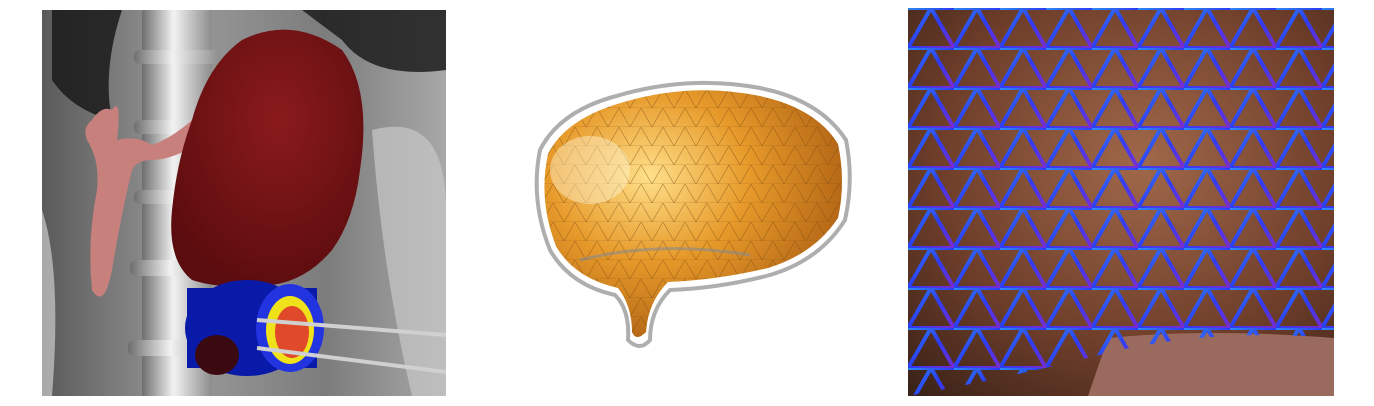 This screenshot has height=406, width=1374. I want to click on kidney-model, so click(267, 158).